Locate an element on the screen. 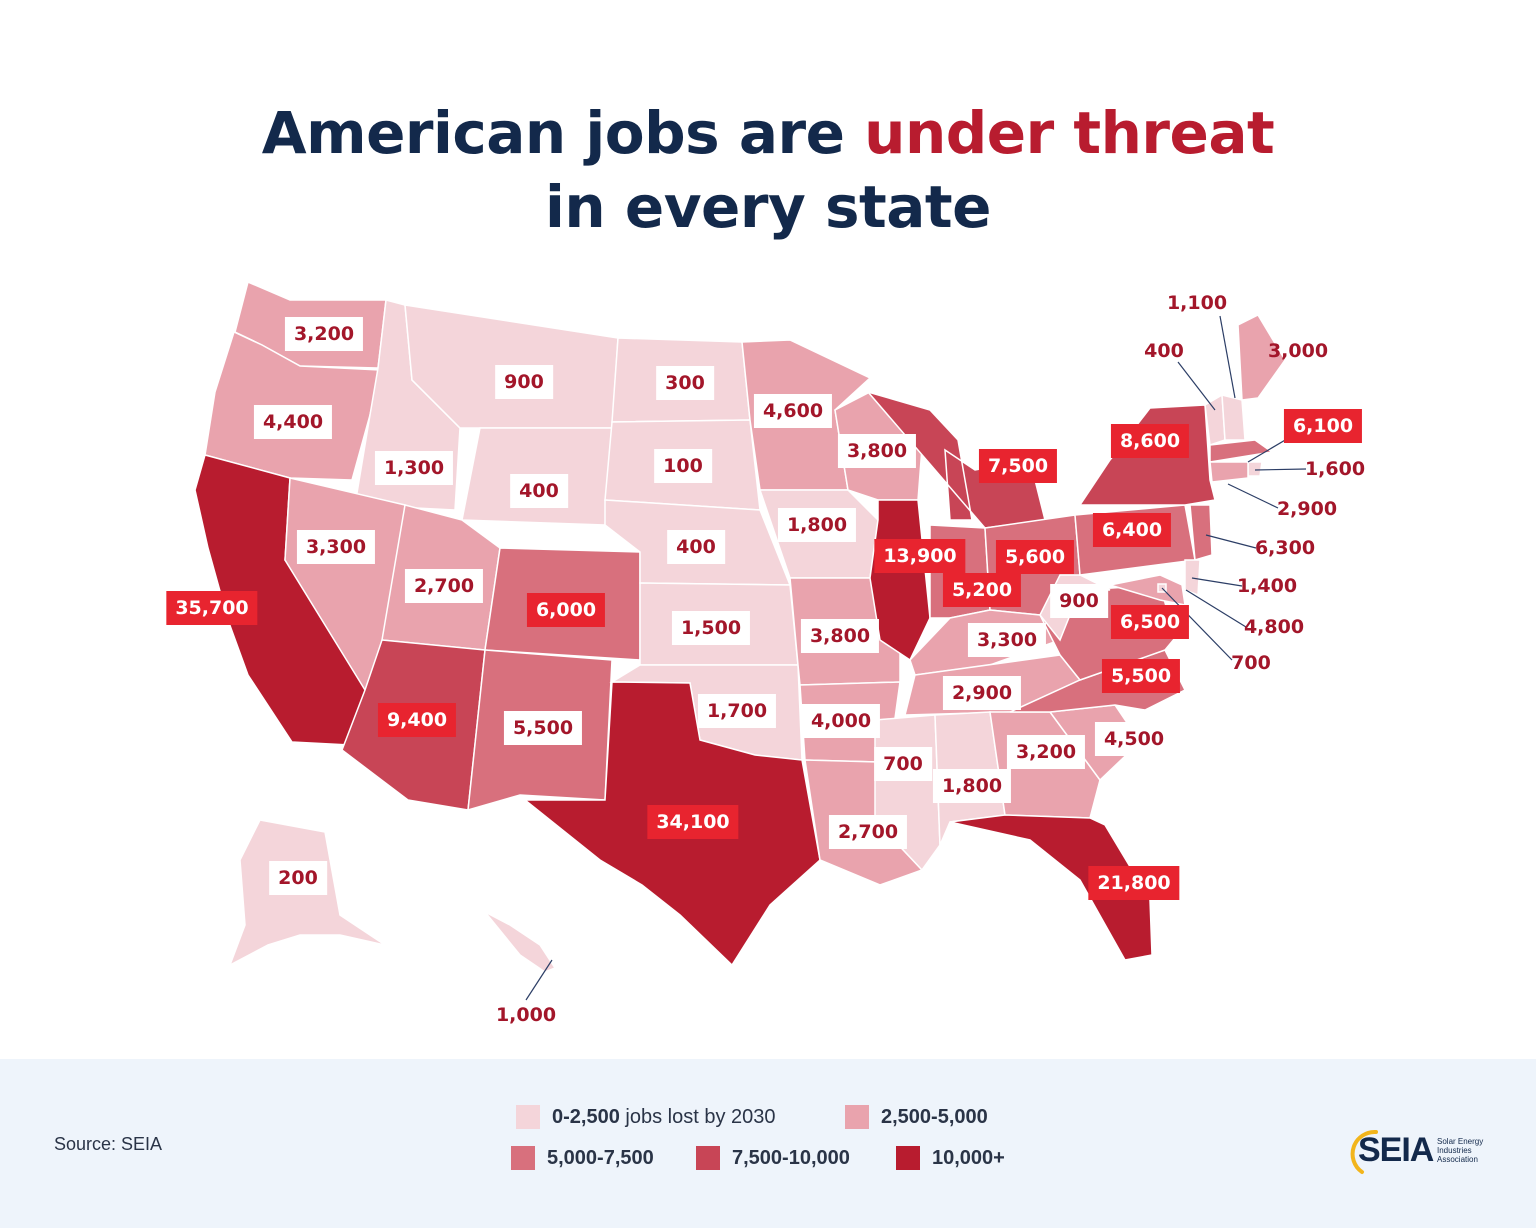  legend-item: 0-2,500 jobs lost by 2030 is located at coordinates (646, 1117).